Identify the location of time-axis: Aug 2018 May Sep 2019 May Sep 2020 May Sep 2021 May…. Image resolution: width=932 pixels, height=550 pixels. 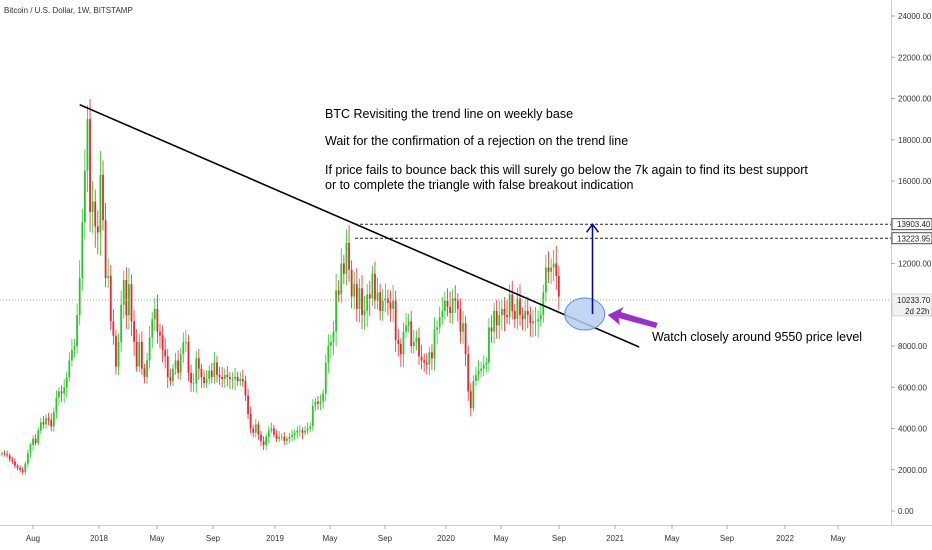
(436, 534).